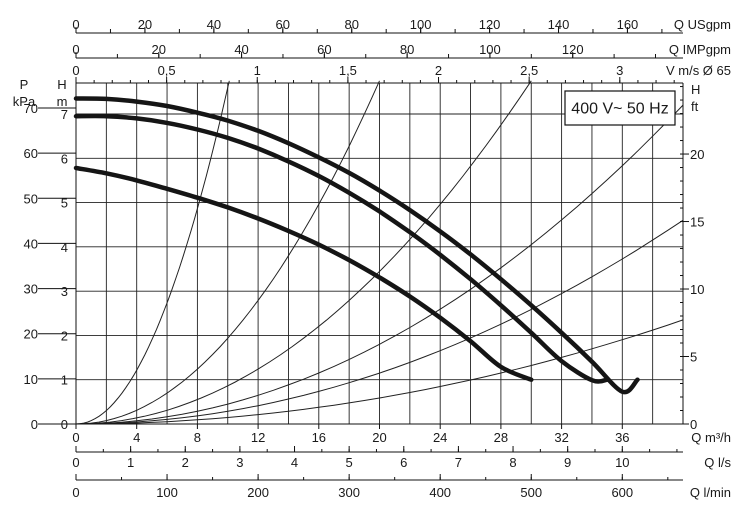  Describe the element at coordinates (698, 70) in the screenshot. I see `axis-title-v_ms: V m/s Ø 65` at that location.